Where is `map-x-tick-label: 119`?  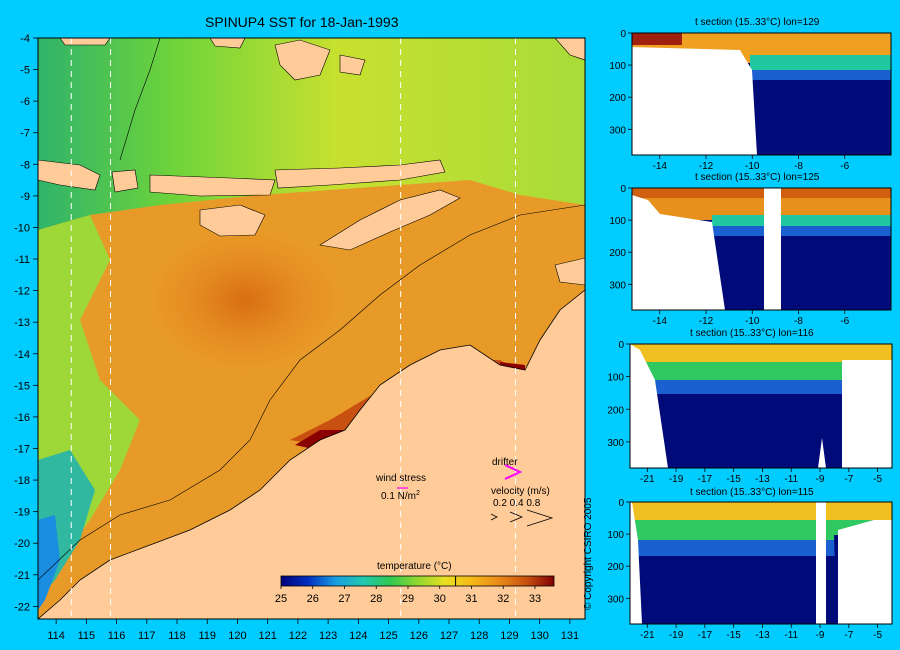
map-x-tick-label: 119 is located at coordinates (207, 636).